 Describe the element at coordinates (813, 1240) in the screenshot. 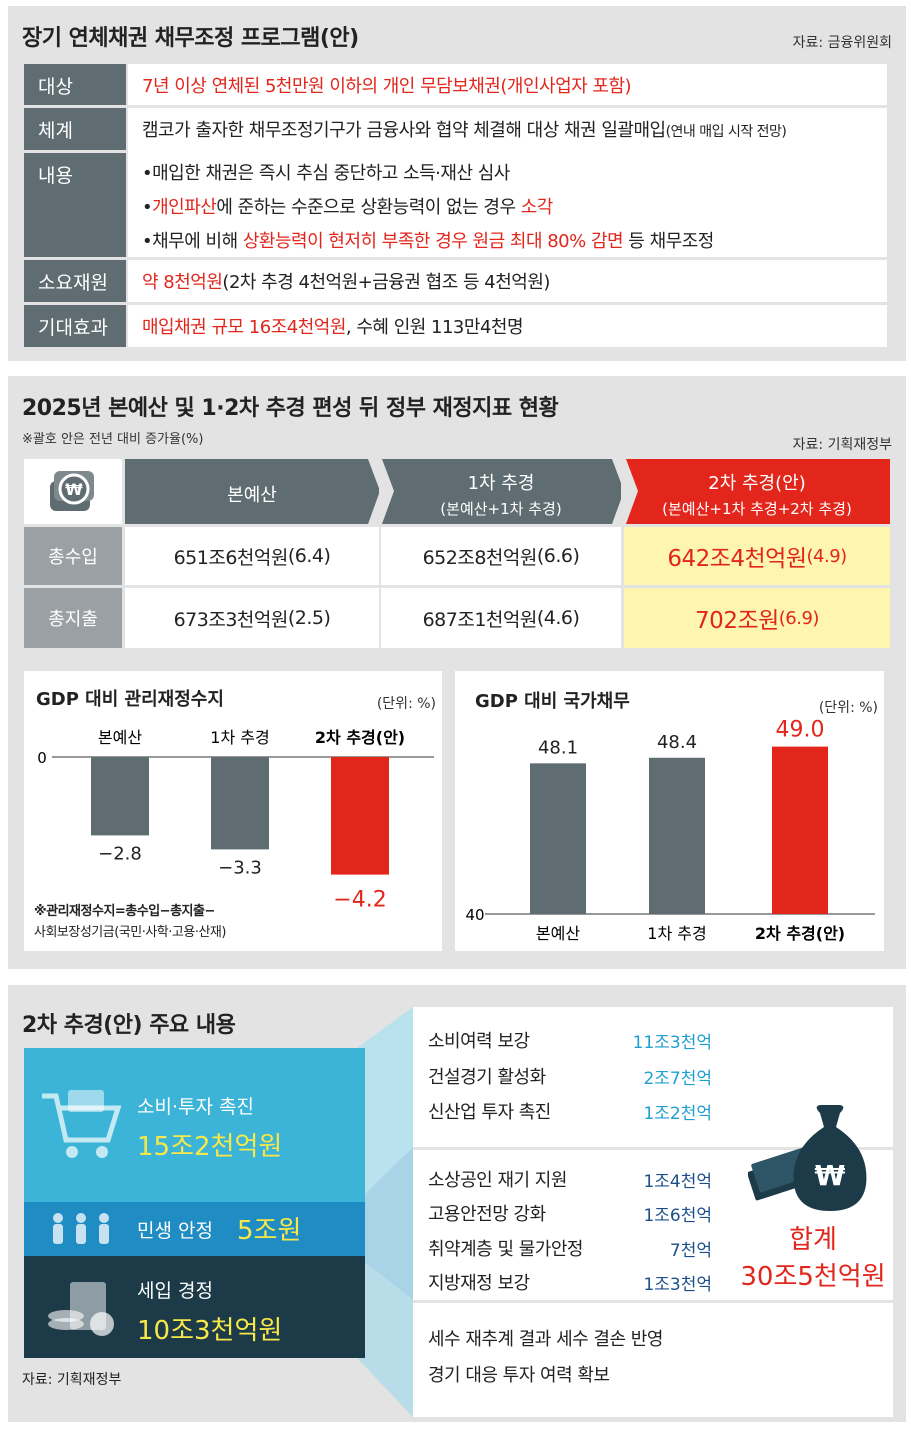

I see `total-label: 합계` at that location.